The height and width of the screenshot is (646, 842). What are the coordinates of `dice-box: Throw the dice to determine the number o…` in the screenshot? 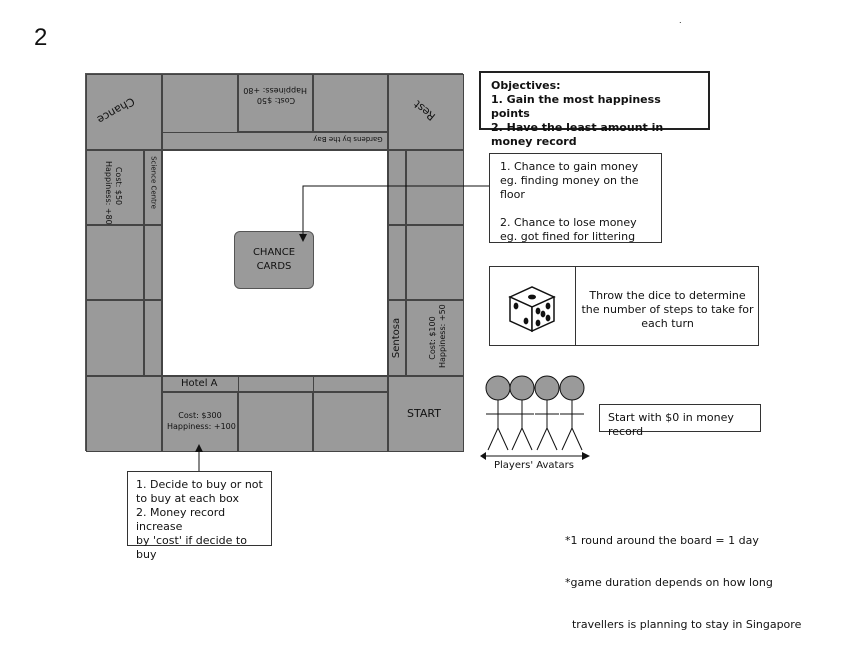 It's located at (624, 306).